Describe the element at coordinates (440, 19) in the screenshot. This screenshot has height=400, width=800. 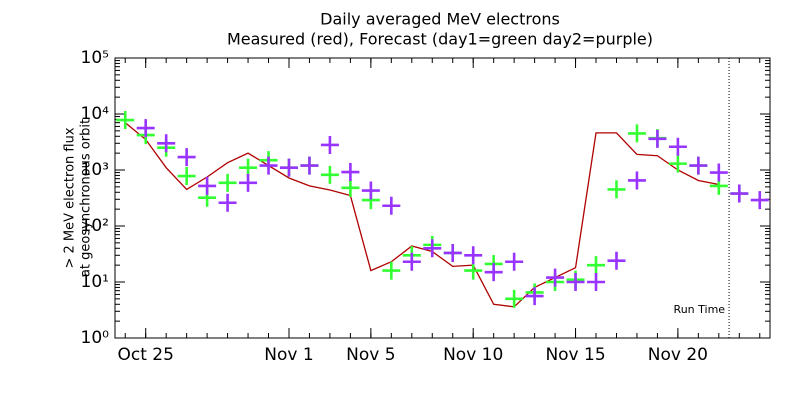
I see `chart-title: Daily averaged MeV electrons` at that location.